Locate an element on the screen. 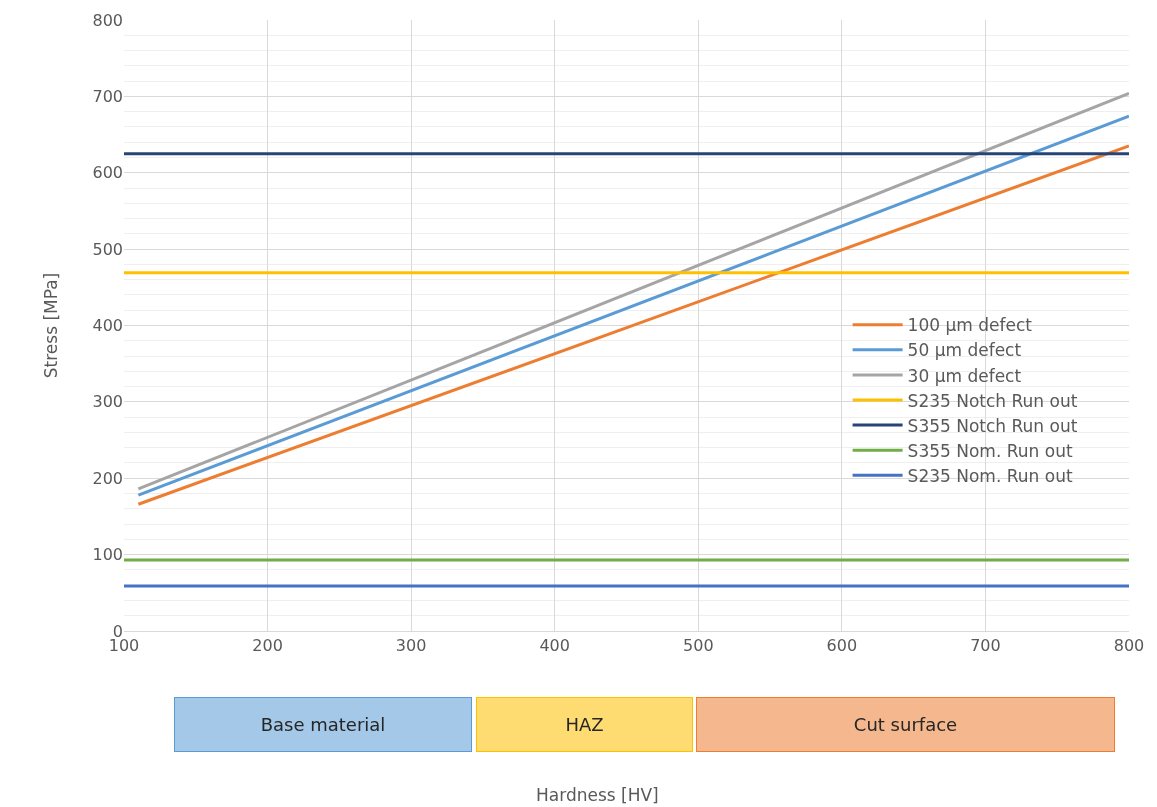 This screenshot has width=1157, height=807. x-tick-label: 200 is located at coordinates (267, 646).